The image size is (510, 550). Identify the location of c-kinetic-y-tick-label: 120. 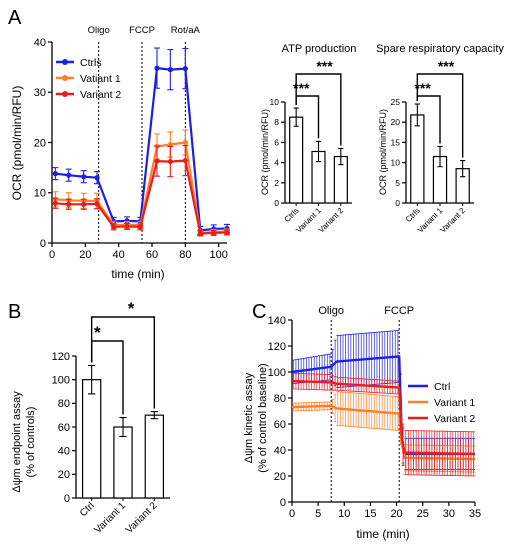
(277, 347).